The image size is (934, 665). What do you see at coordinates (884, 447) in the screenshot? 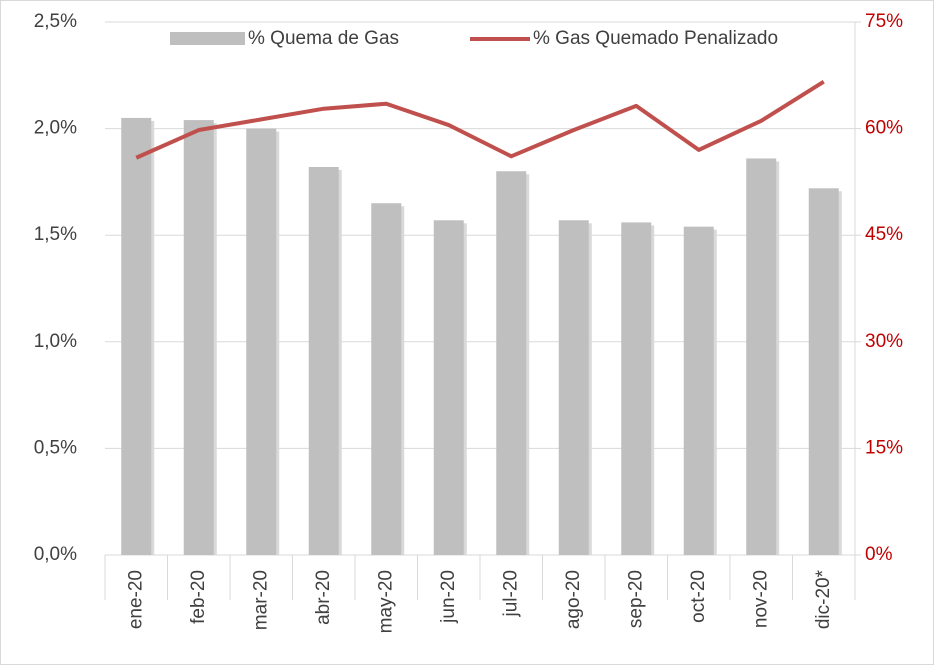
I see `y2-tick-label: 15%` at bounding box center [884, 447].